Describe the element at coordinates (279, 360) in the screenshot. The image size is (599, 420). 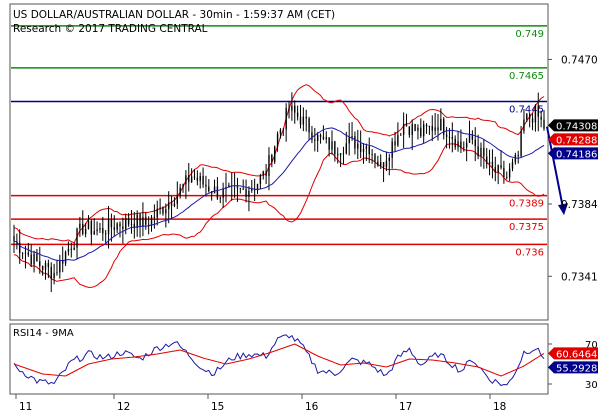
I see `rsi-series-rsi_ma` at that location.